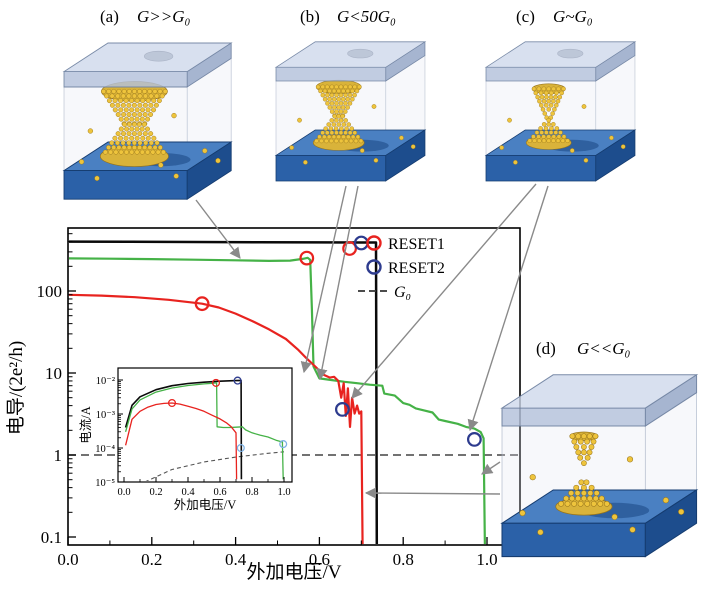 The image size is (713, 596). What do you see at coordinates (147, 121) in the screenshot?
I see `schematic-a` at bounding box center [147, 121].